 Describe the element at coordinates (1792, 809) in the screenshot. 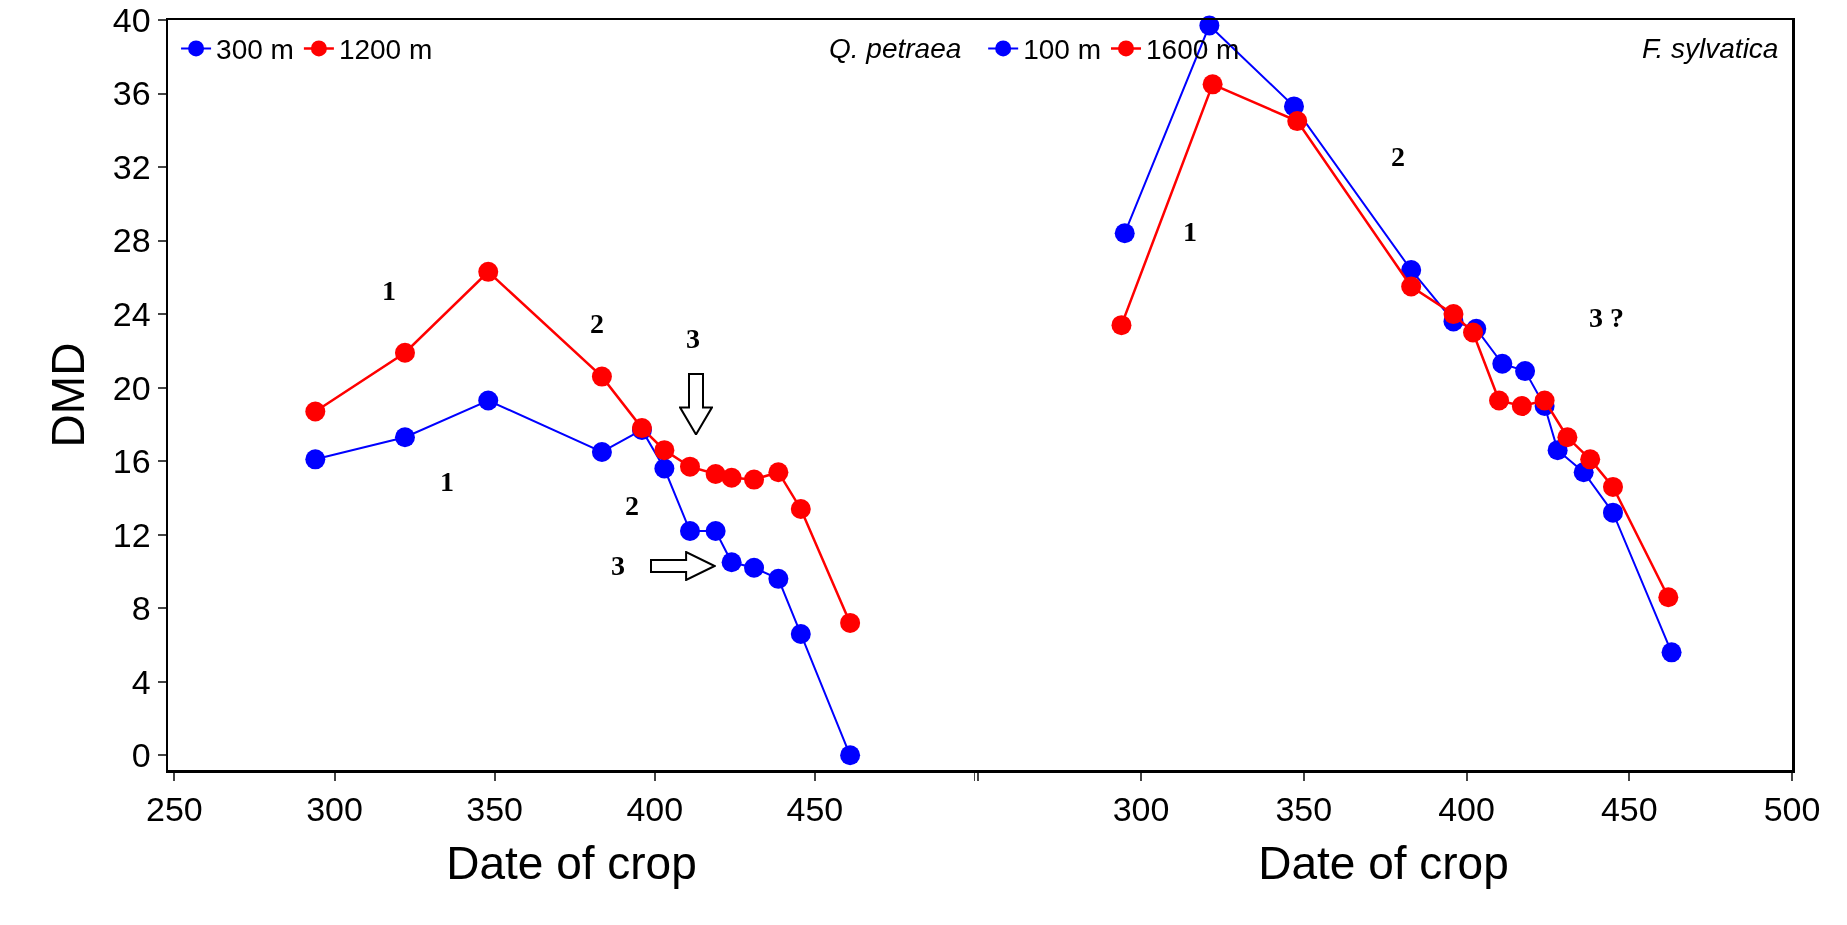

I see `x-tick-label: 500` at that location.